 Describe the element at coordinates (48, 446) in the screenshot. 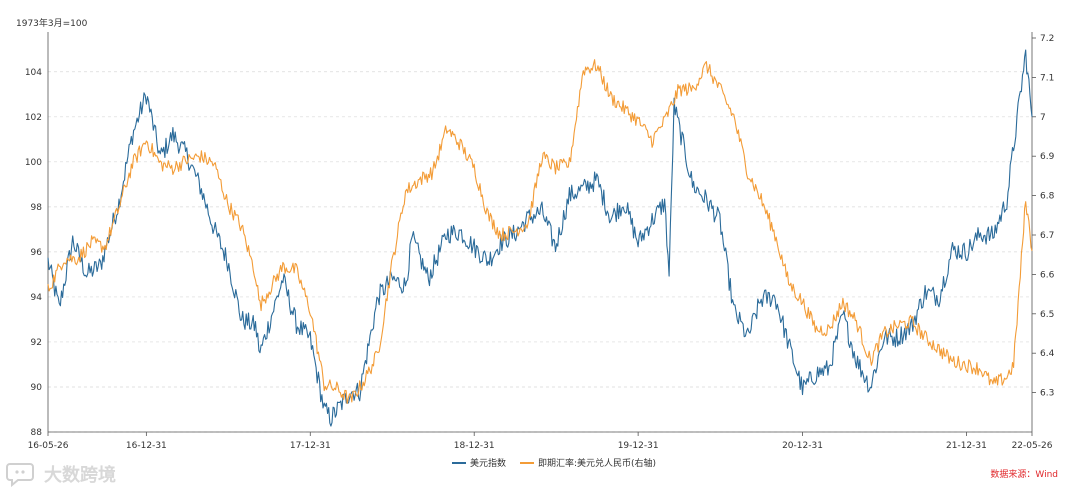

I see `x-tick-label: 16-05-26` at that location.